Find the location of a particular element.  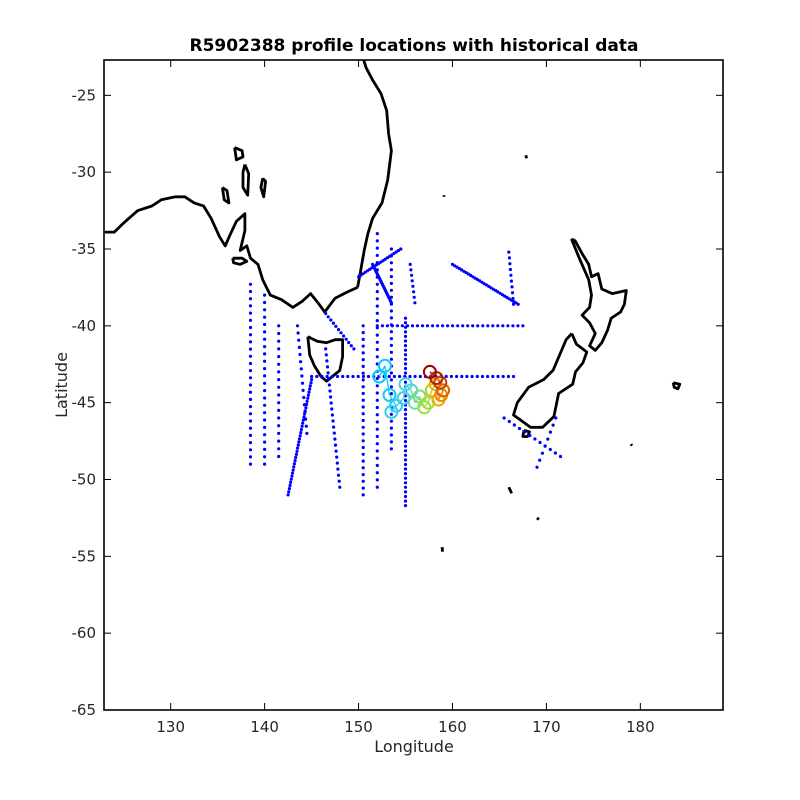

profile-trajectory-layer is located at coordinates (411, 388).